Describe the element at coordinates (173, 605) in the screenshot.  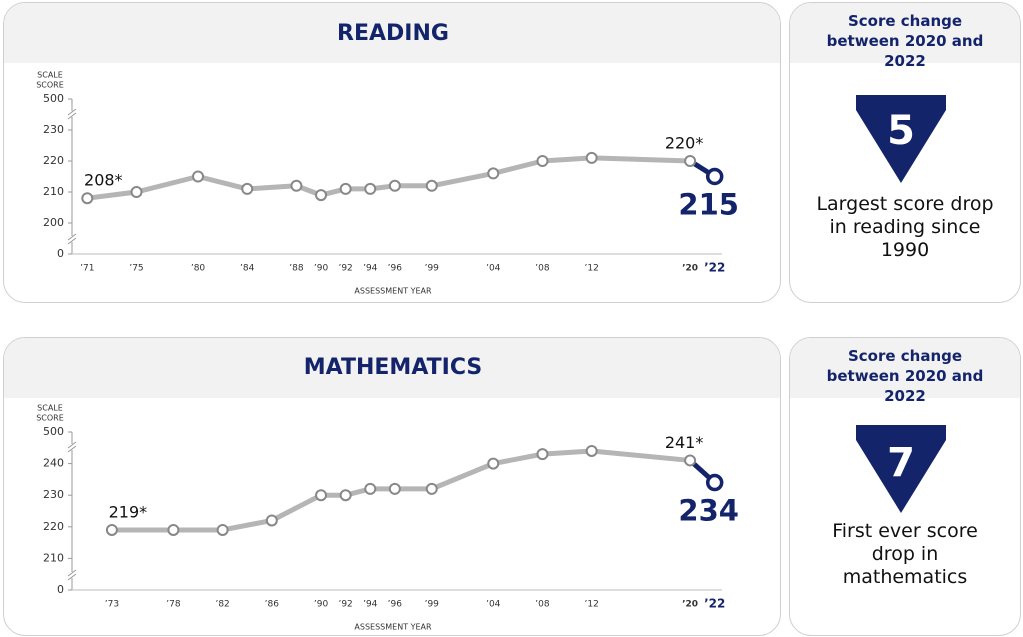
I see `x-tick-label: ’78` at that location.